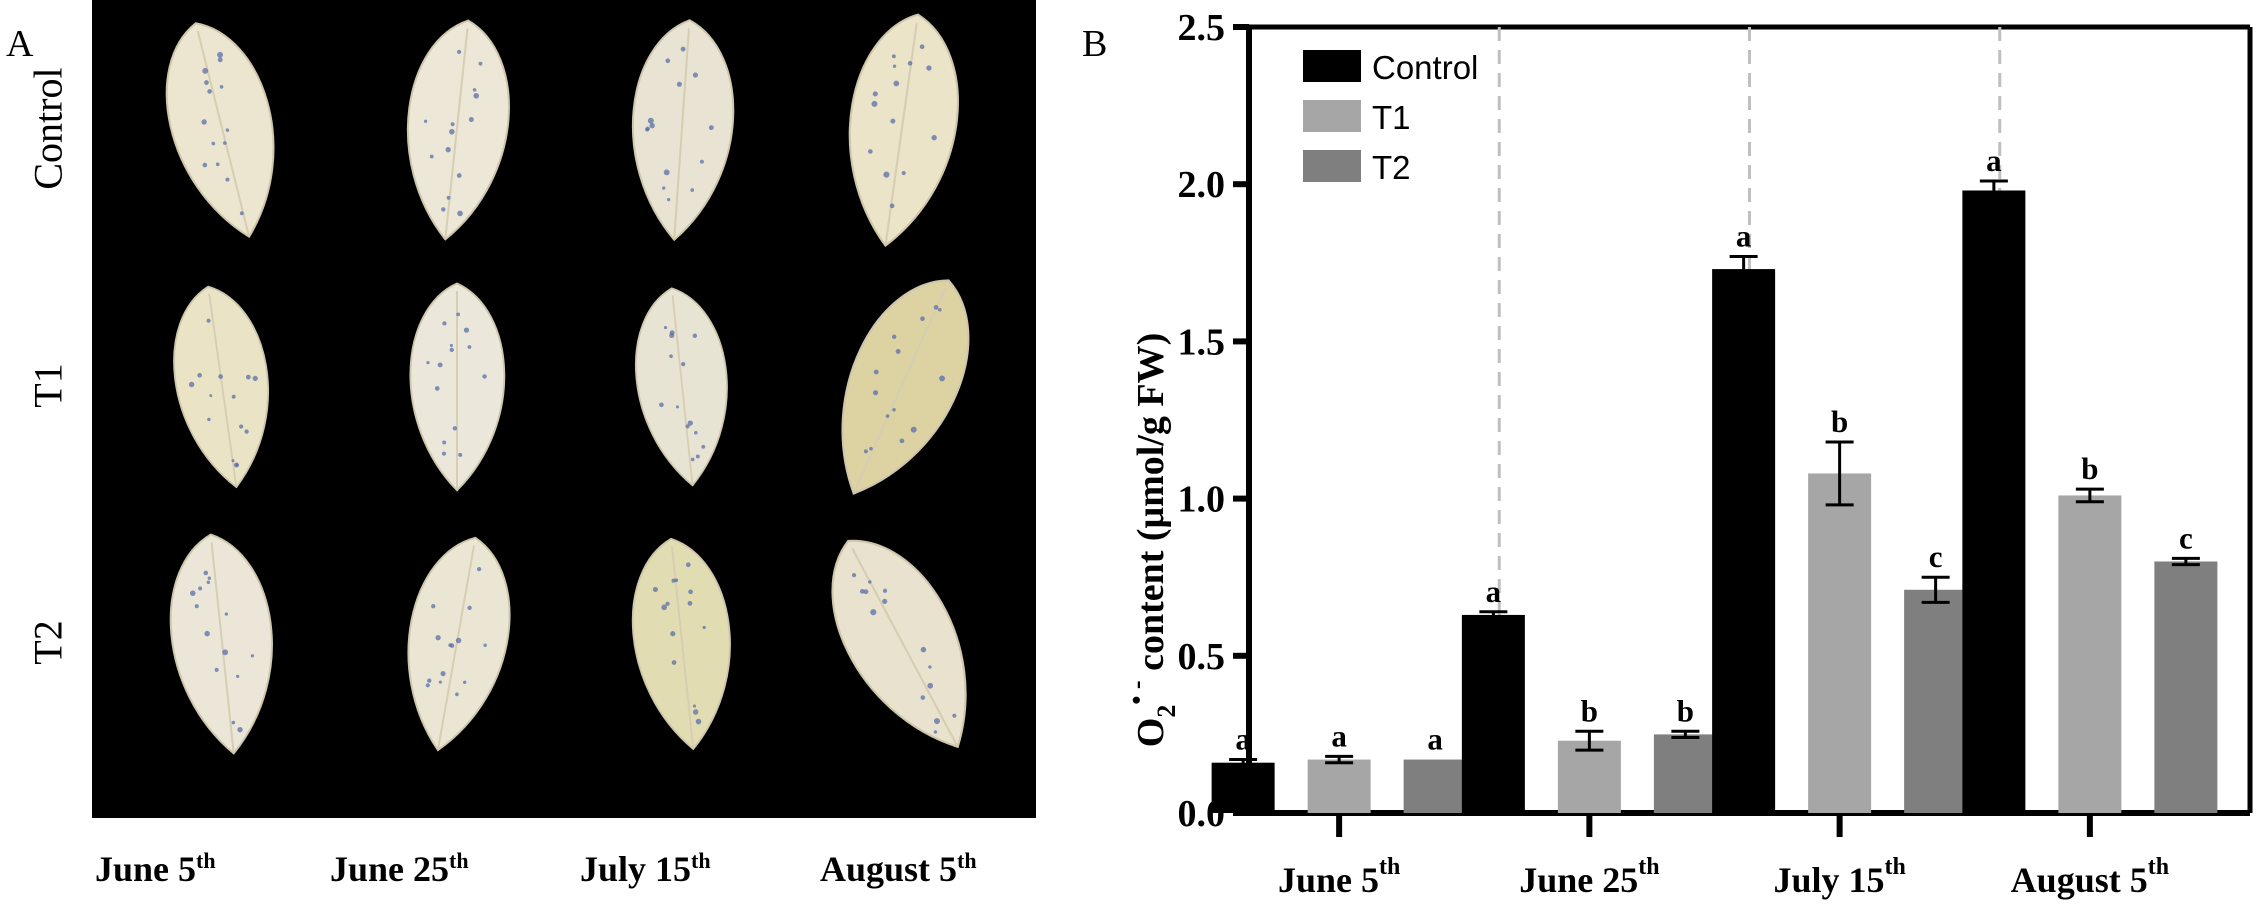 The image size is (2258, 911). What do you see at coordinates (221, 644) in the screenshot?
I see `leaf-r3-c1` at bounding box center [221, 644].